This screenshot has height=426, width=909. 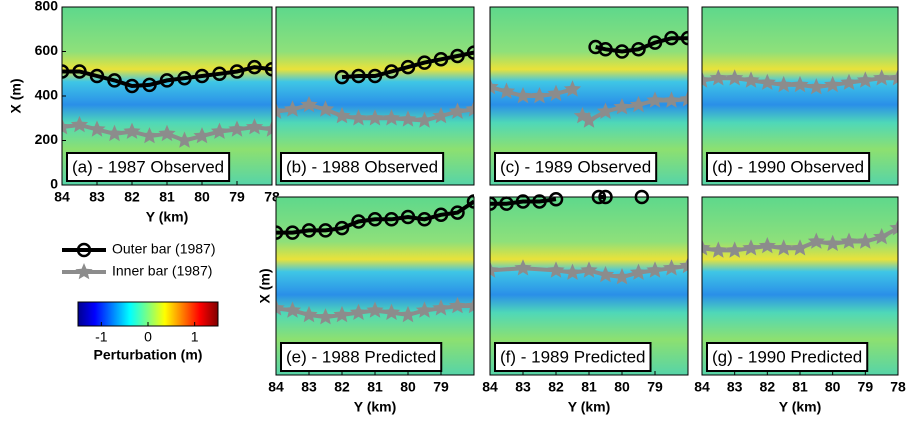 I want to click on panel-title: (f) - 1989 Predicted, so click(x=573, y=356).